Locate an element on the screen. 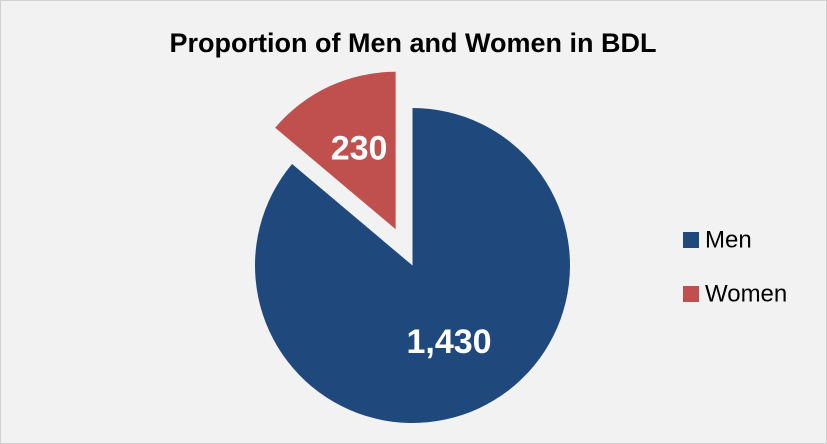 Image resolution: width=827 pixels, height=444 pixels. legend-label: Men is located at coordinates (728, 239).